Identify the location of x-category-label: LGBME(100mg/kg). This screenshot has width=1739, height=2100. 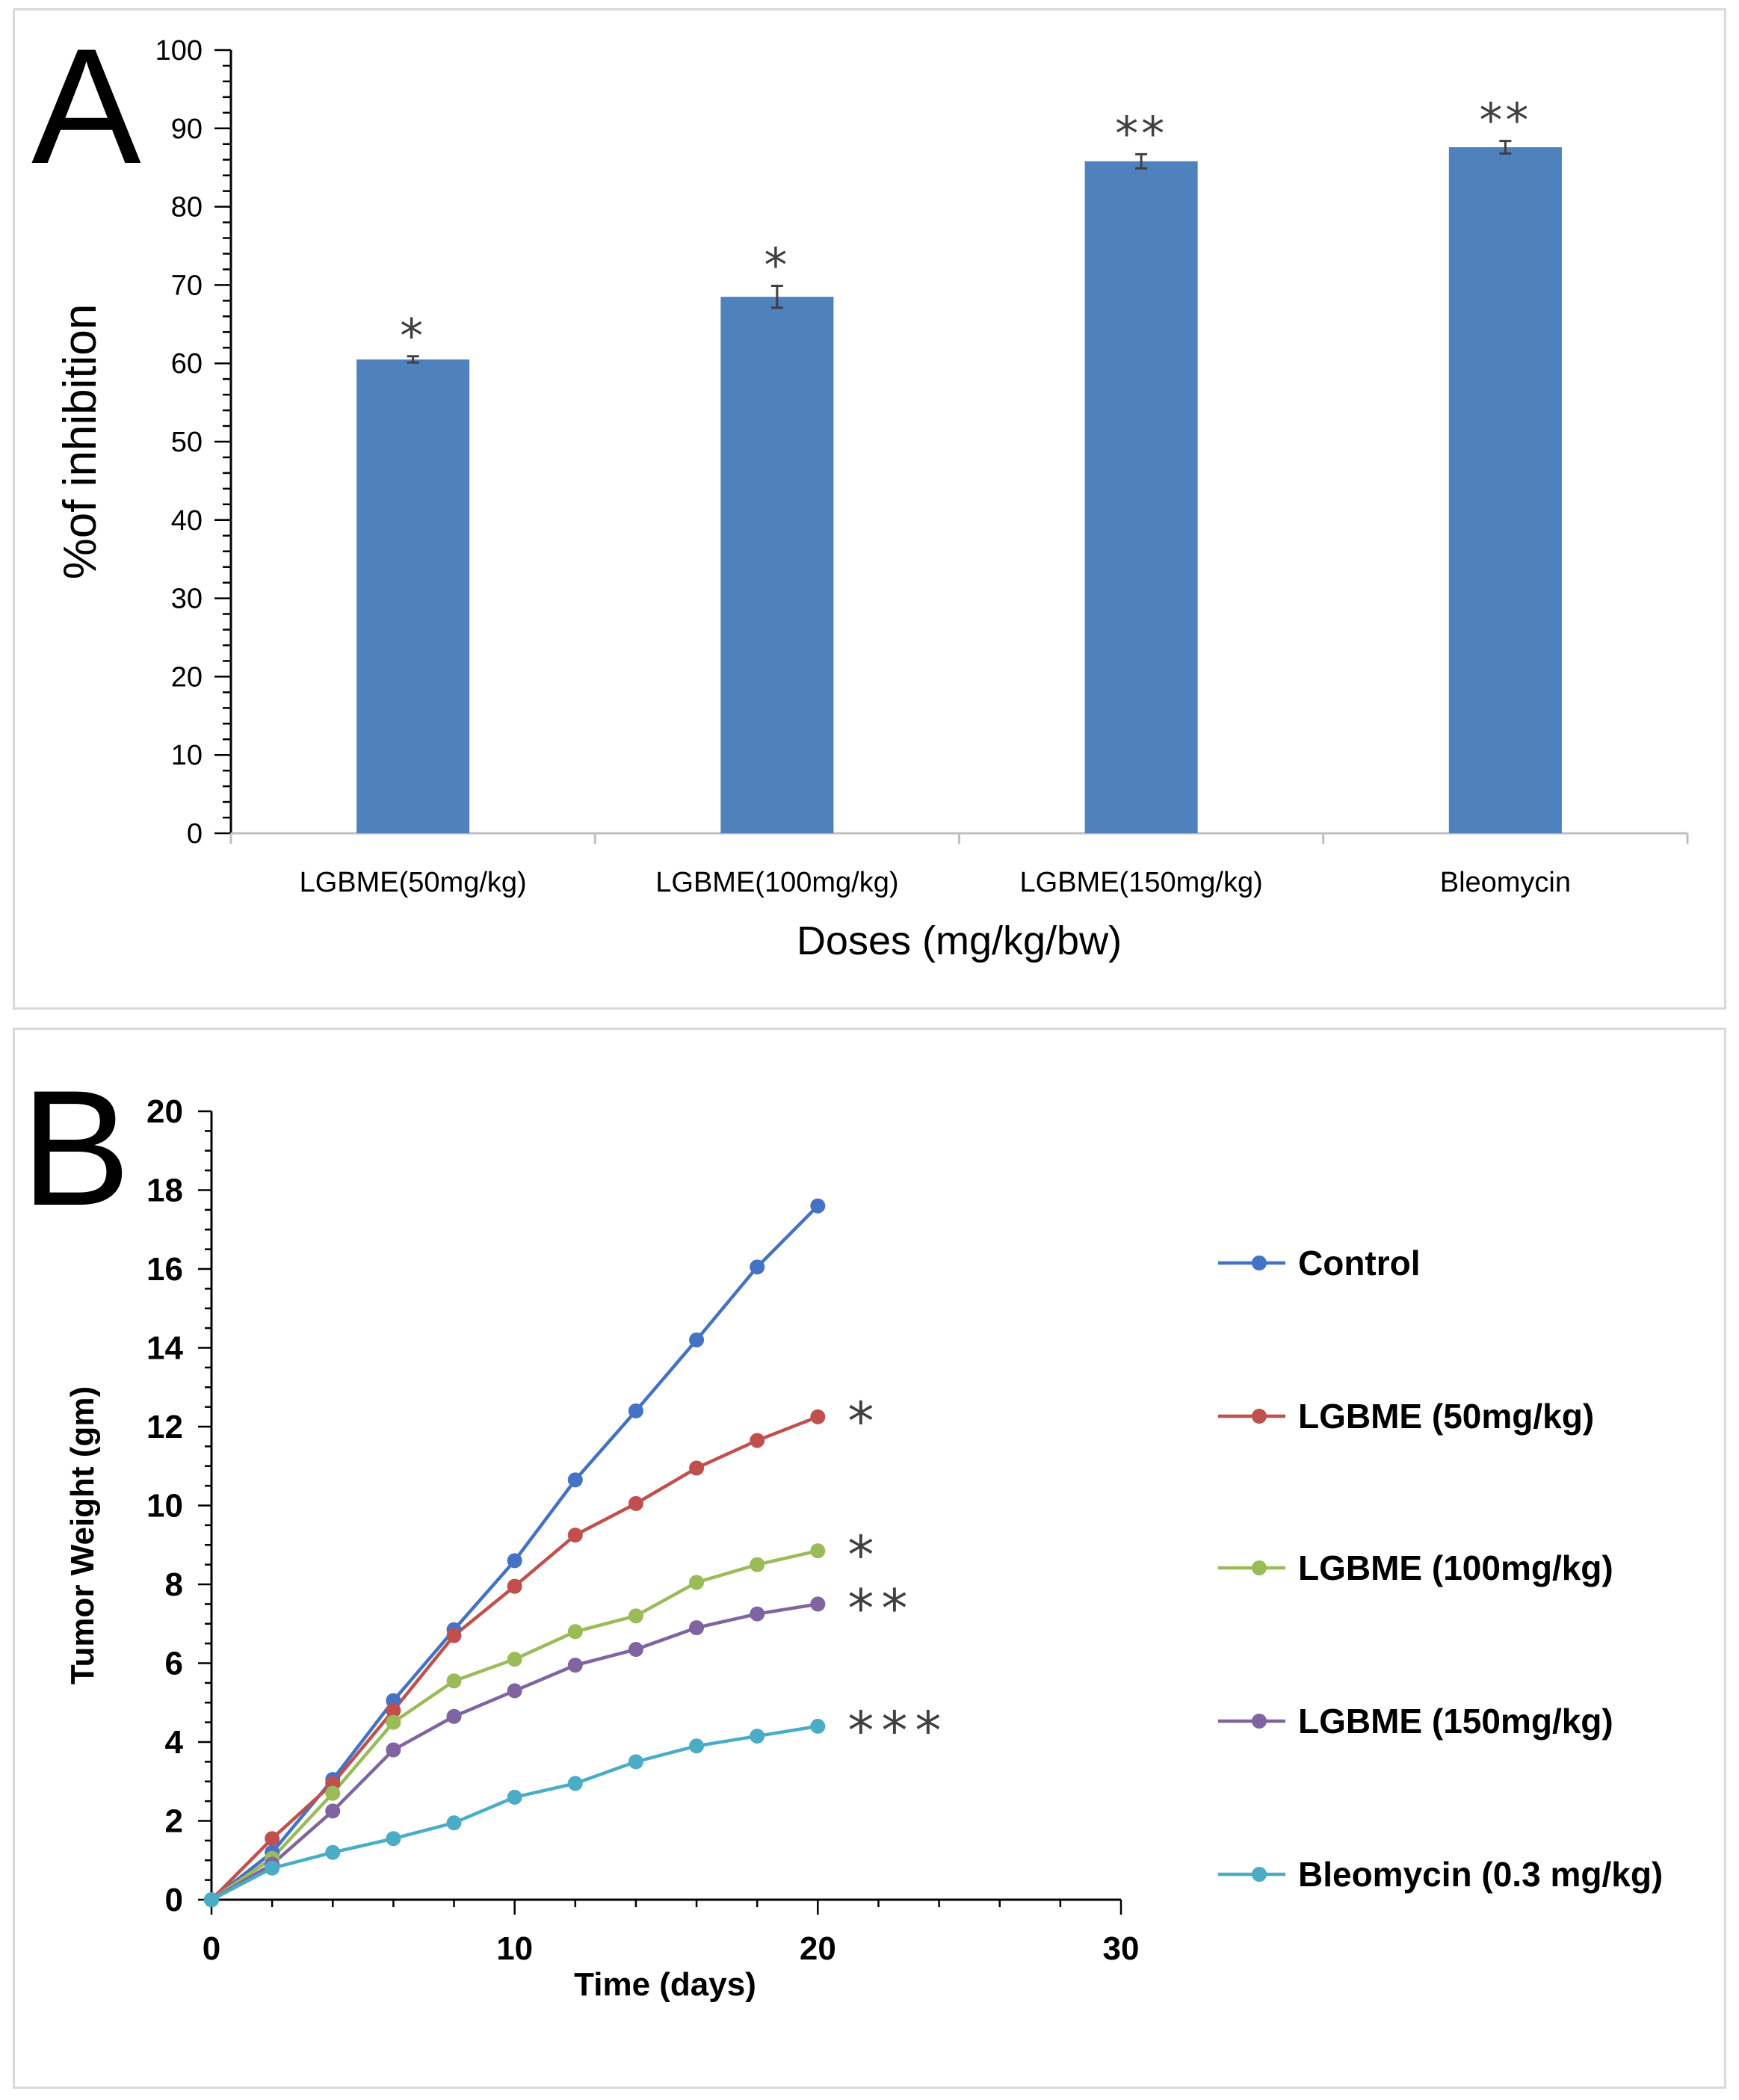
(776, 882).